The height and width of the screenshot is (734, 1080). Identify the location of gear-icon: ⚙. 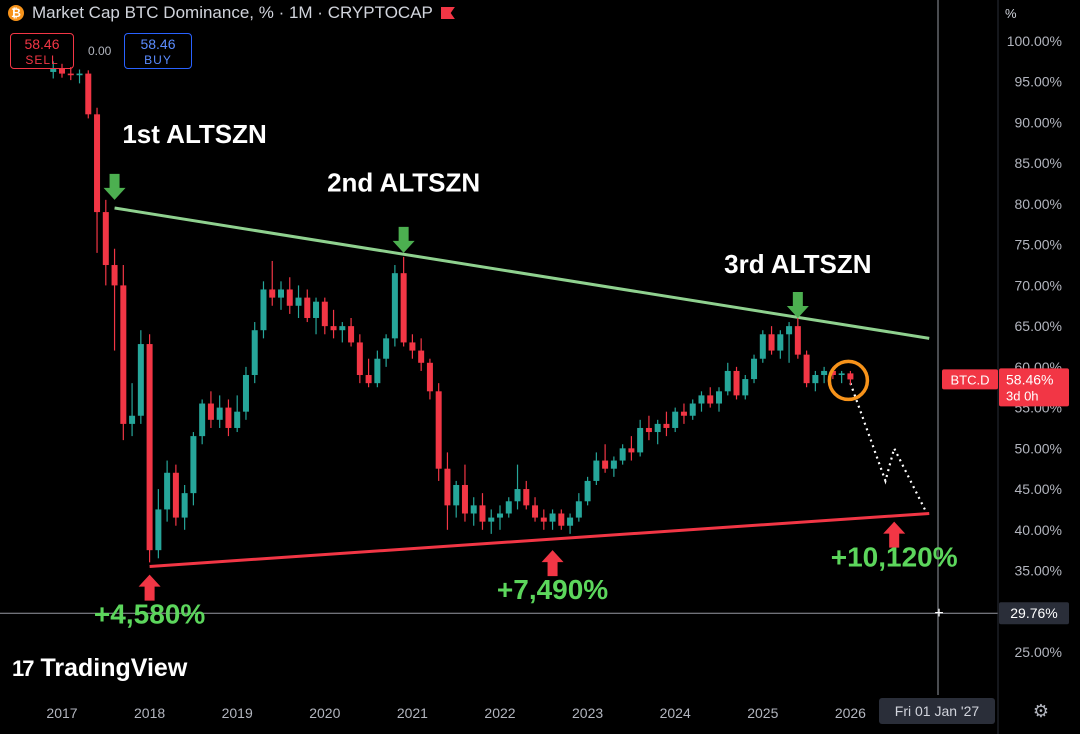
(1041, 711).